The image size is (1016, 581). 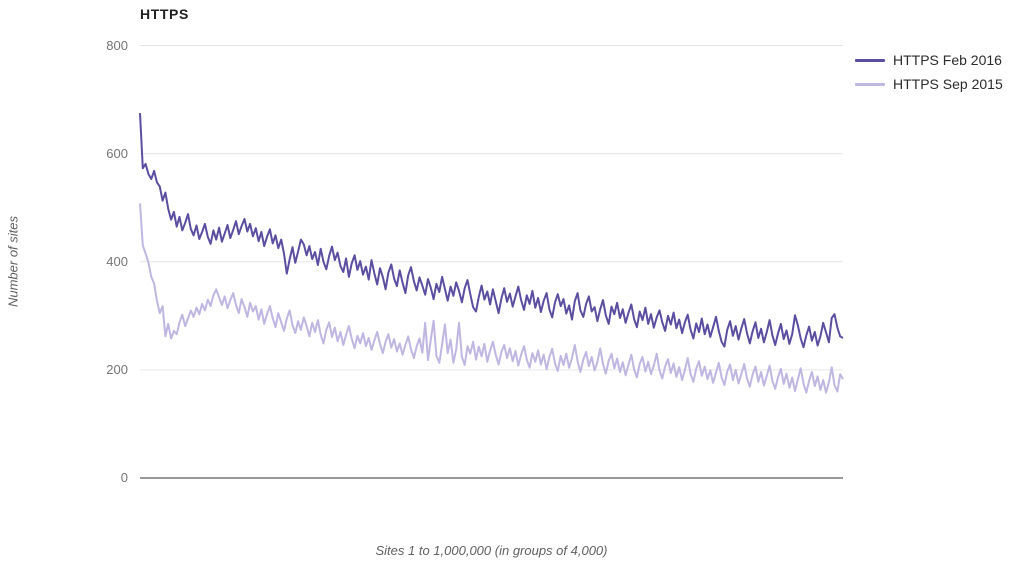 What do you see at coordinates (117, 45) in the screenshot?
I see `y-tick-label: 800` at bounding box center [117, 45].